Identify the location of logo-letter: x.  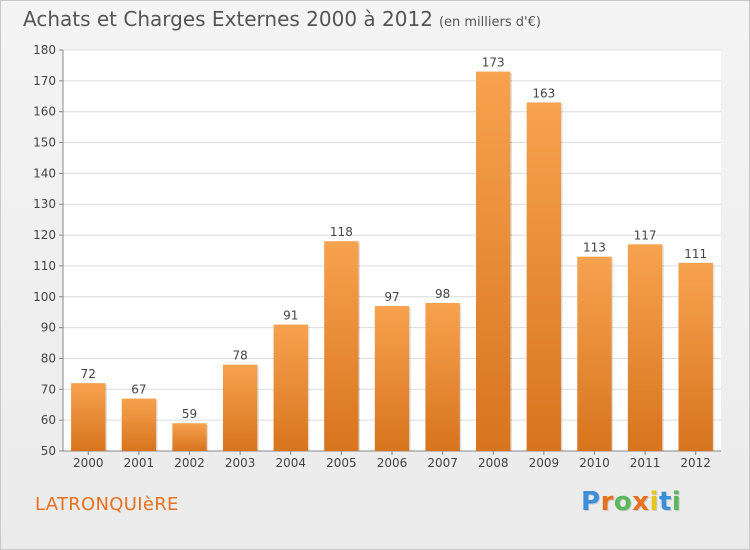
(641, 502).